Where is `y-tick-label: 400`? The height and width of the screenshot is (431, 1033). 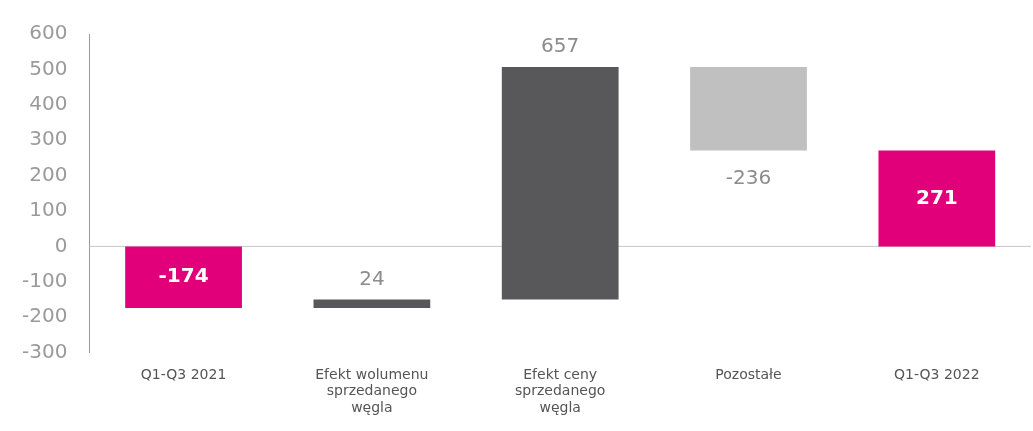
y-tick-label: 400 is located at coordinates (48, 103).